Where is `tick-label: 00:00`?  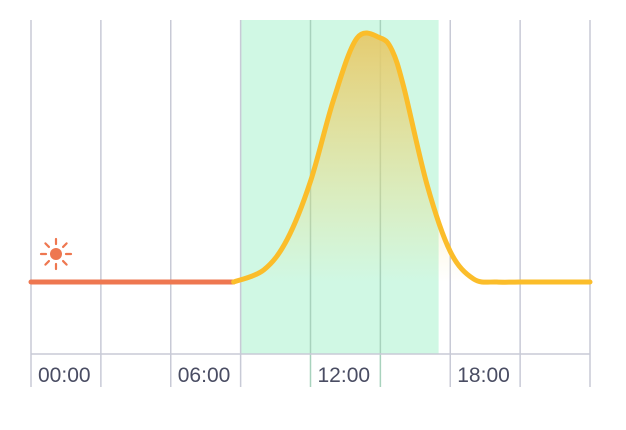 tick-label: 00:00 is located at coordinates (64, 375).